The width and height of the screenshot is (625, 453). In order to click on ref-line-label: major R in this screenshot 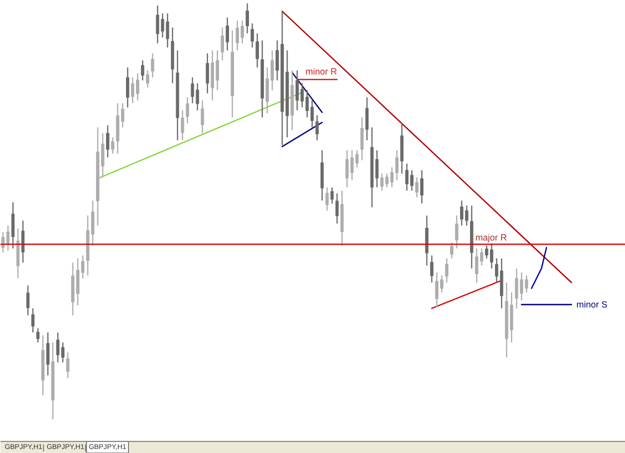, I will do `click(491, 237)`.